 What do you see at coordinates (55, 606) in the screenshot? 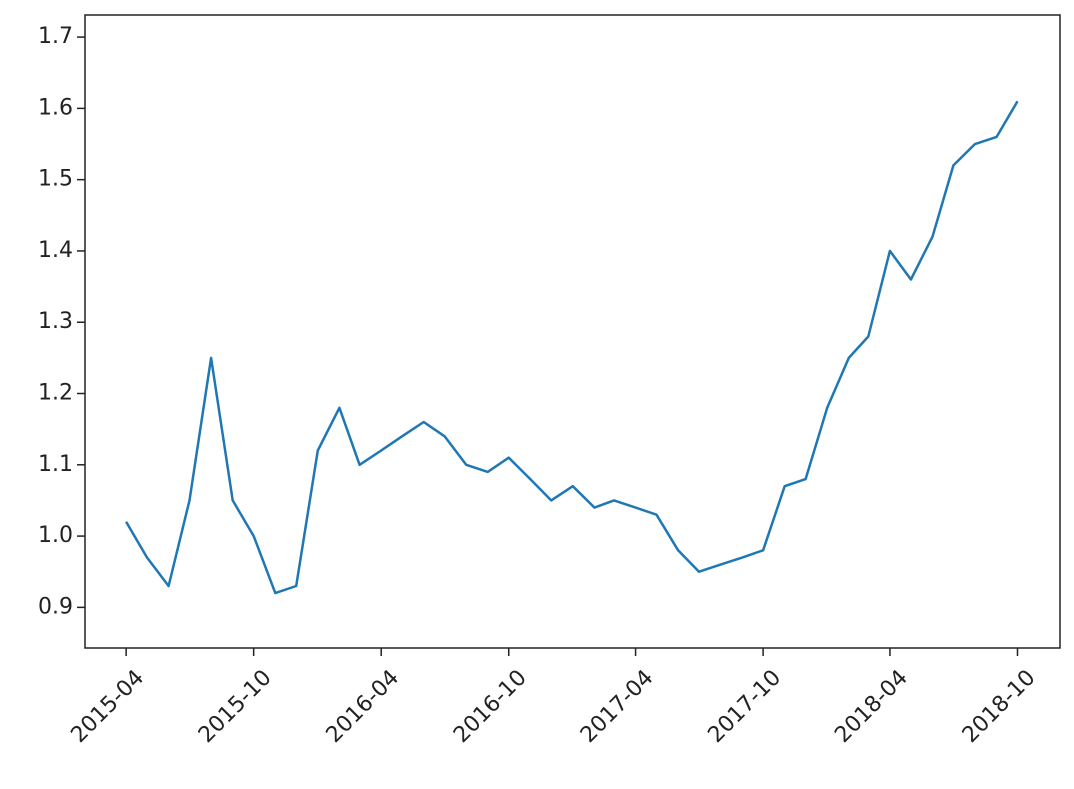
I see `y-tick-label: 0.9` at bounding box center [55, 606].